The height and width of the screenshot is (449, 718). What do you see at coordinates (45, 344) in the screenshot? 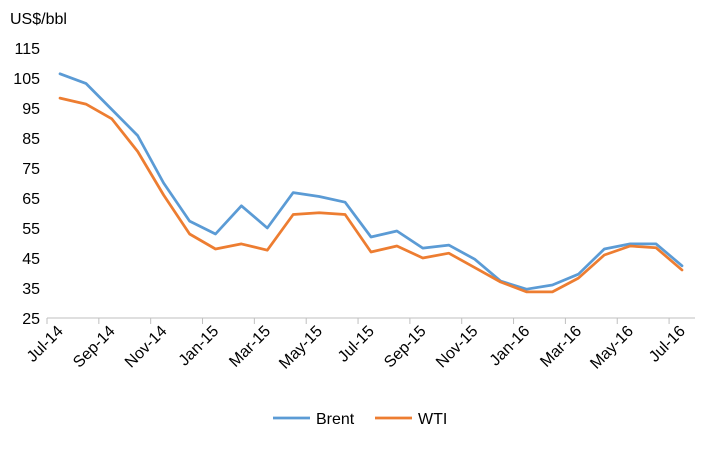
I see `x-tick-label: Jul-14` at bounding box center [45, 344].